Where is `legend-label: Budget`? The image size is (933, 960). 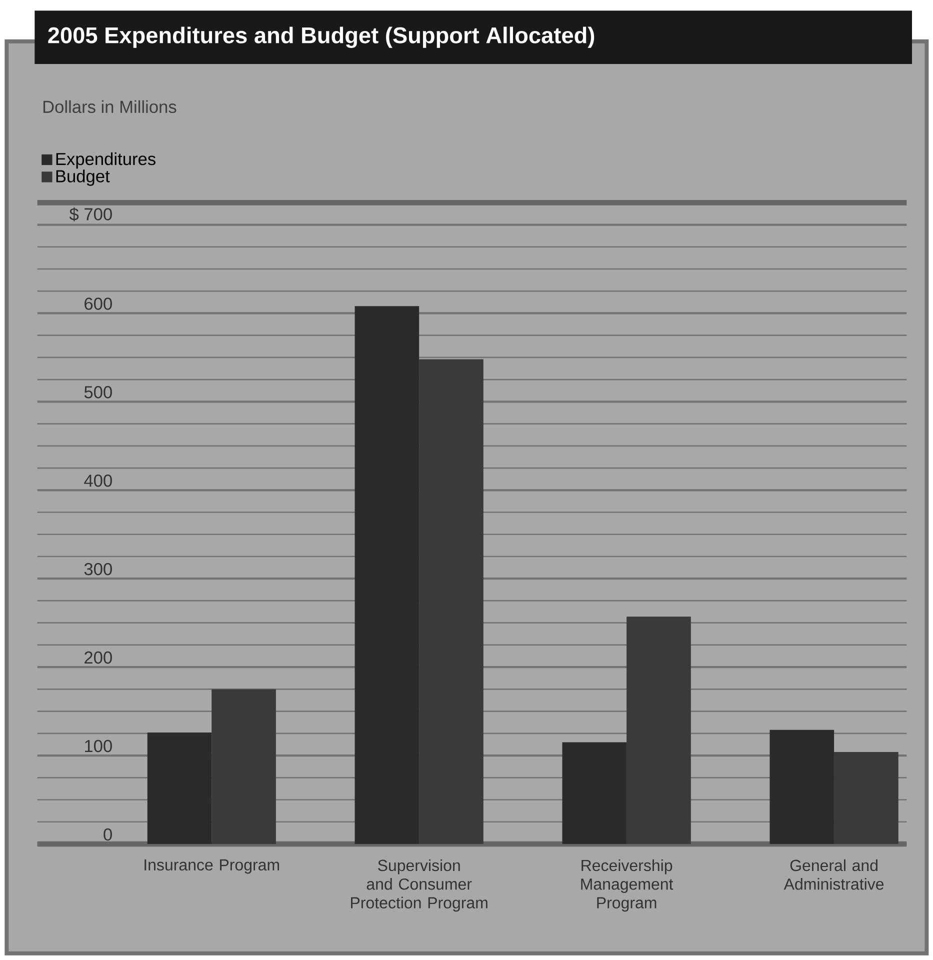 legend-label: Budget is located at coordinates (83, 178).